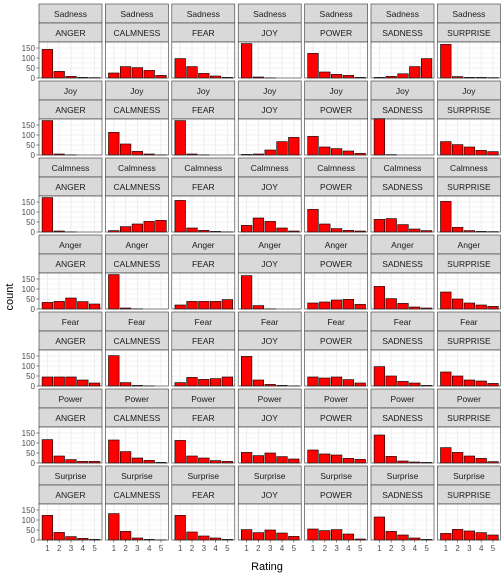 The height and width of the screenshot is (576, 504). Describe the element at coordinates (360, 548) in the screenshot. I see `x-tick-label: 5` at that location.